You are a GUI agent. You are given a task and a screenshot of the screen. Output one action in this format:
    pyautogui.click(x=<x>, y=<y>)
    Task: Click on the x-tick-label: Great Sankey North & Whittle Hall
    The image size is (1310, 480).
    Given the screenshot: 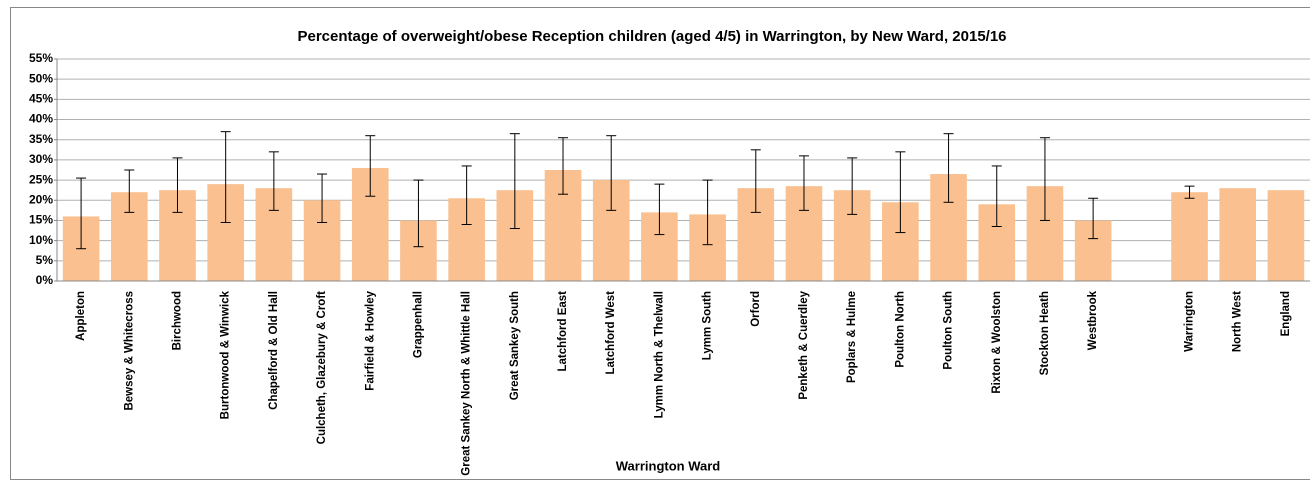 What is the action you would take?
    pyautogui.click(x=467, y=383)
    